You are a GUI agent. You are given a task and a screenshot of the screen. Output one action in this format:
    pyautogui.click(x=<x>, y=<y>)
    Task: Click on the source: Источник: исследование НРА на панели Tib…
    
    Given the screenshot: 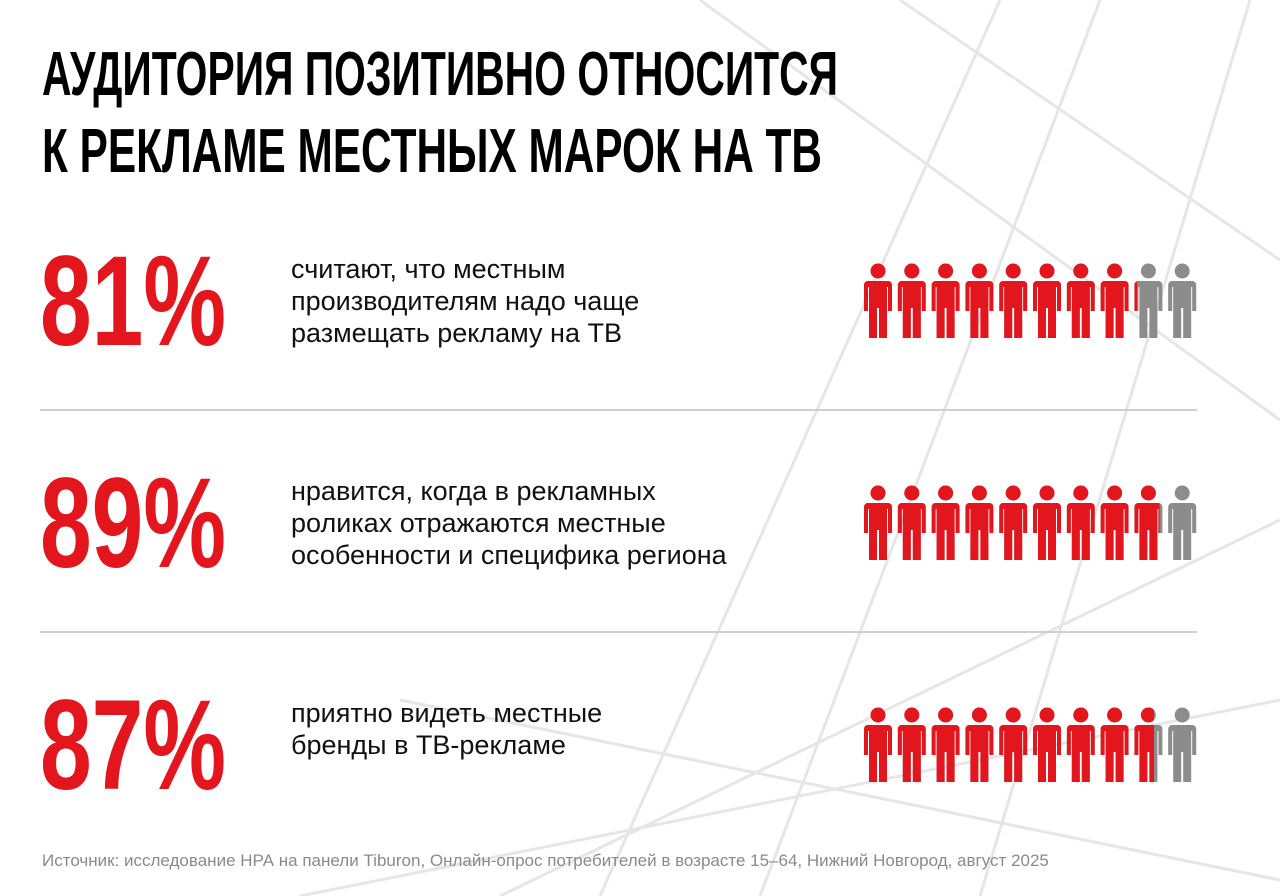 What is the action you would take?
    pyautogui.click(x=545, y=860)
    